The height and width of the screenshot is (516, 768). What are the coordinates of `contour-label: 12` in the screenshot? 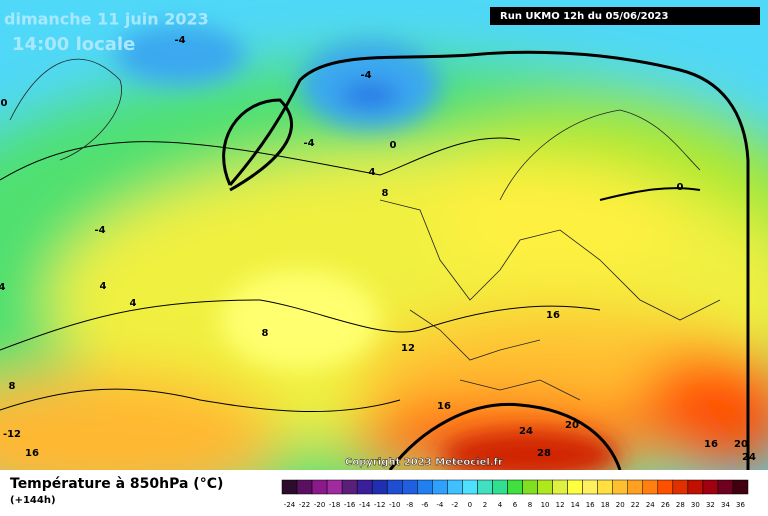 It's located at (408, 348).